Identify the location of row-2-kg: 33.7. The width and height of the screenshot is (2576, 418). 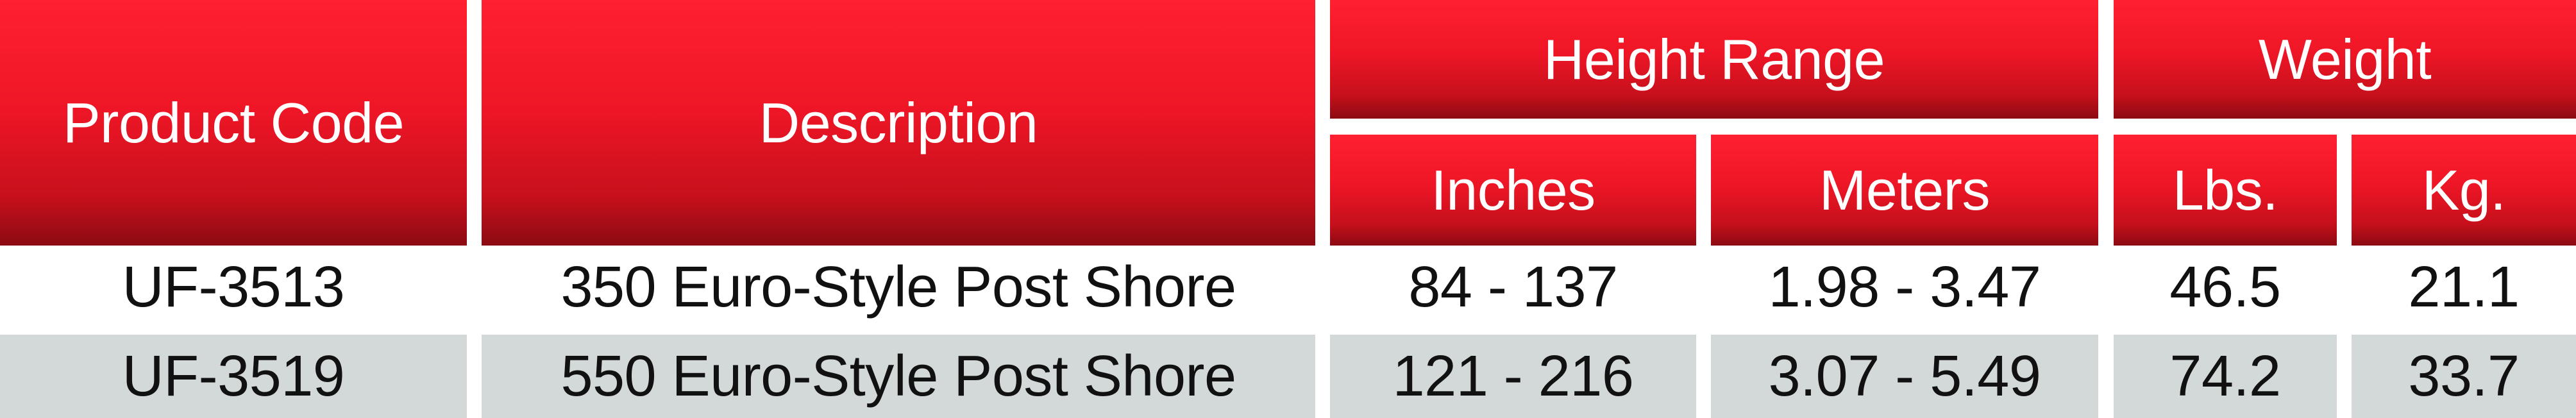
(2464, 376).